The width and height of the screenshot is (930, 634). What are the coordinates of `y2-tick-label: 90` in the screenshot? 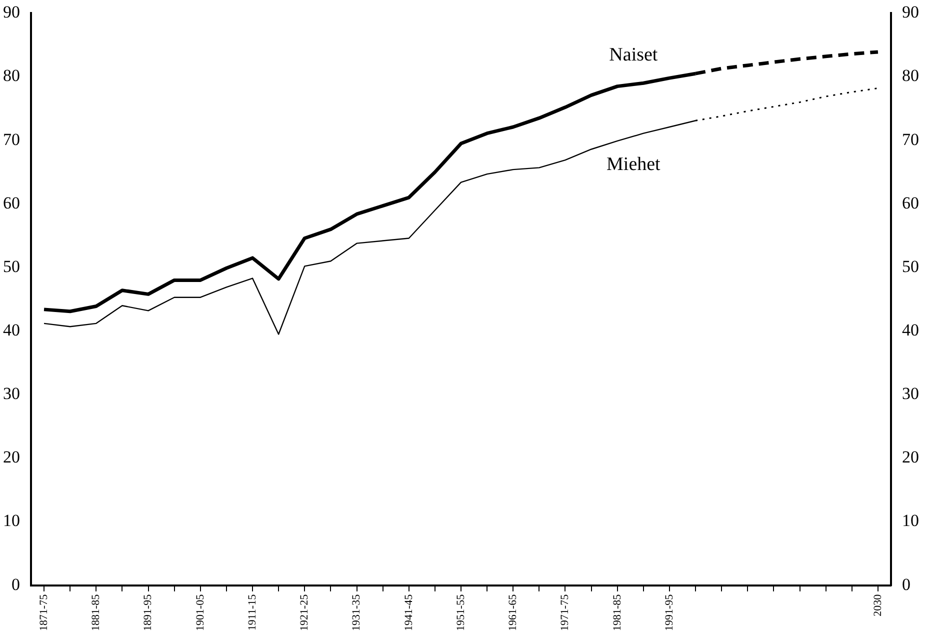 It's located at (910, 12).